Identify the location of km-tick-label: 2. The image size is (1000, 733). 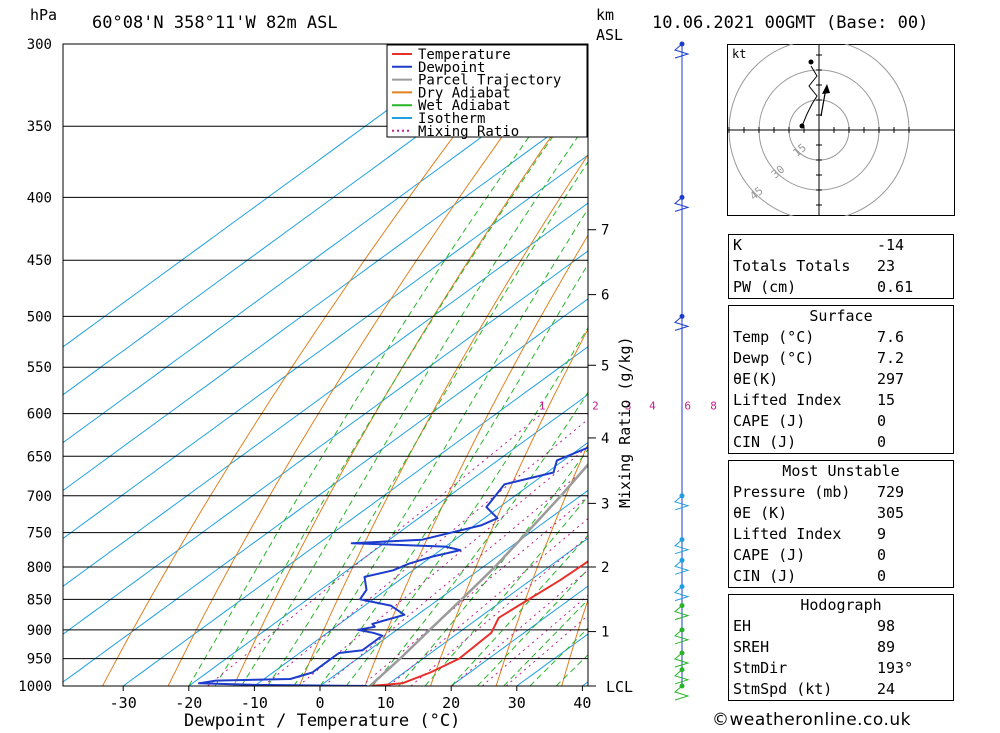
(605, 568).